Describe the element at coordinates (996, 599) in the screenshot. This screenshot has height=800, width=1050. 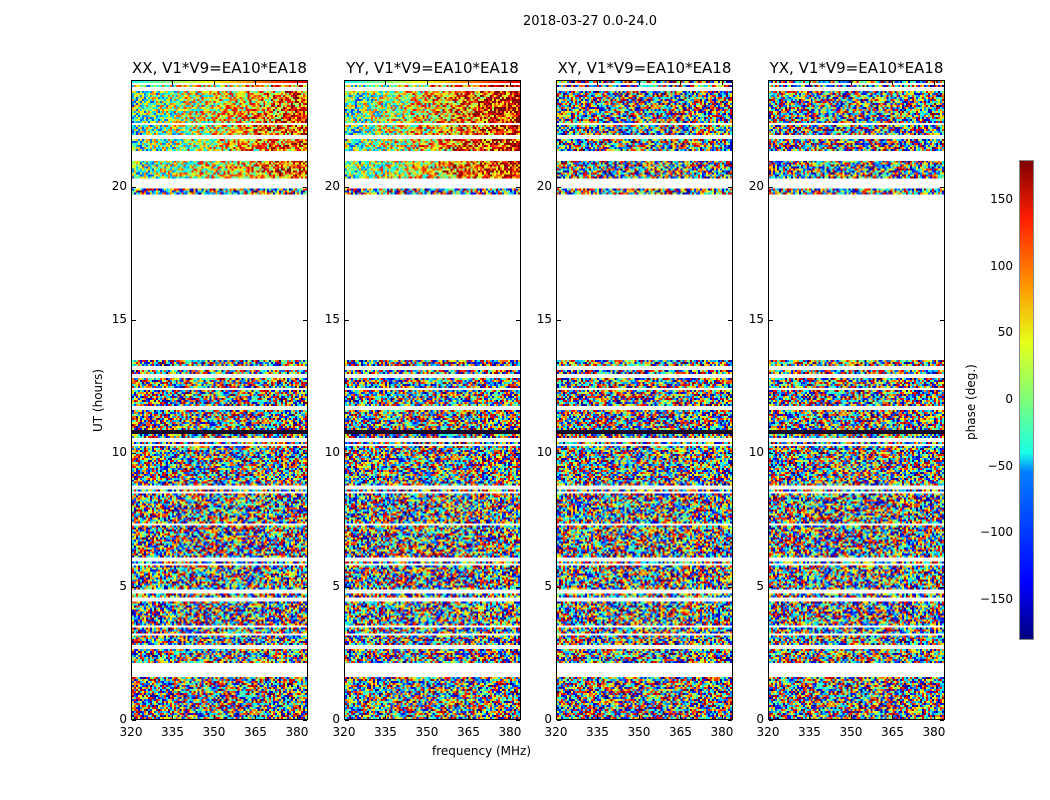
I see `colorbar-tick-label: −150` at that location.